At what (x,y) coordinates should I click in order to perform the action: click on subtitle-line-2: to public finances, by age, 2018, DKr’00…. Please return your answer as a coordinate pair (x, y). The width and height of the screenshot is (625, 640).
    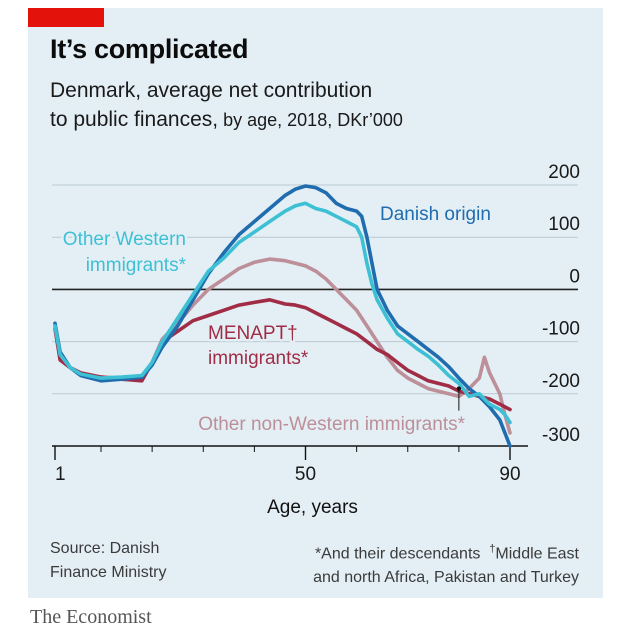
    Looking at the image, I should click on (260, 120).